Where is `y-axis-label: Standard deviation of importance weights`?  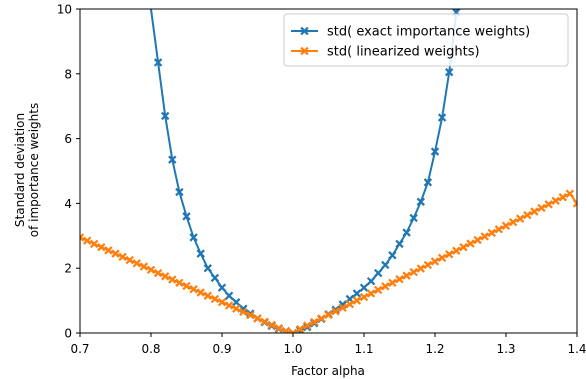
y-axis-label: Standard deviation of importance weights is located at coordinates (27, 170).